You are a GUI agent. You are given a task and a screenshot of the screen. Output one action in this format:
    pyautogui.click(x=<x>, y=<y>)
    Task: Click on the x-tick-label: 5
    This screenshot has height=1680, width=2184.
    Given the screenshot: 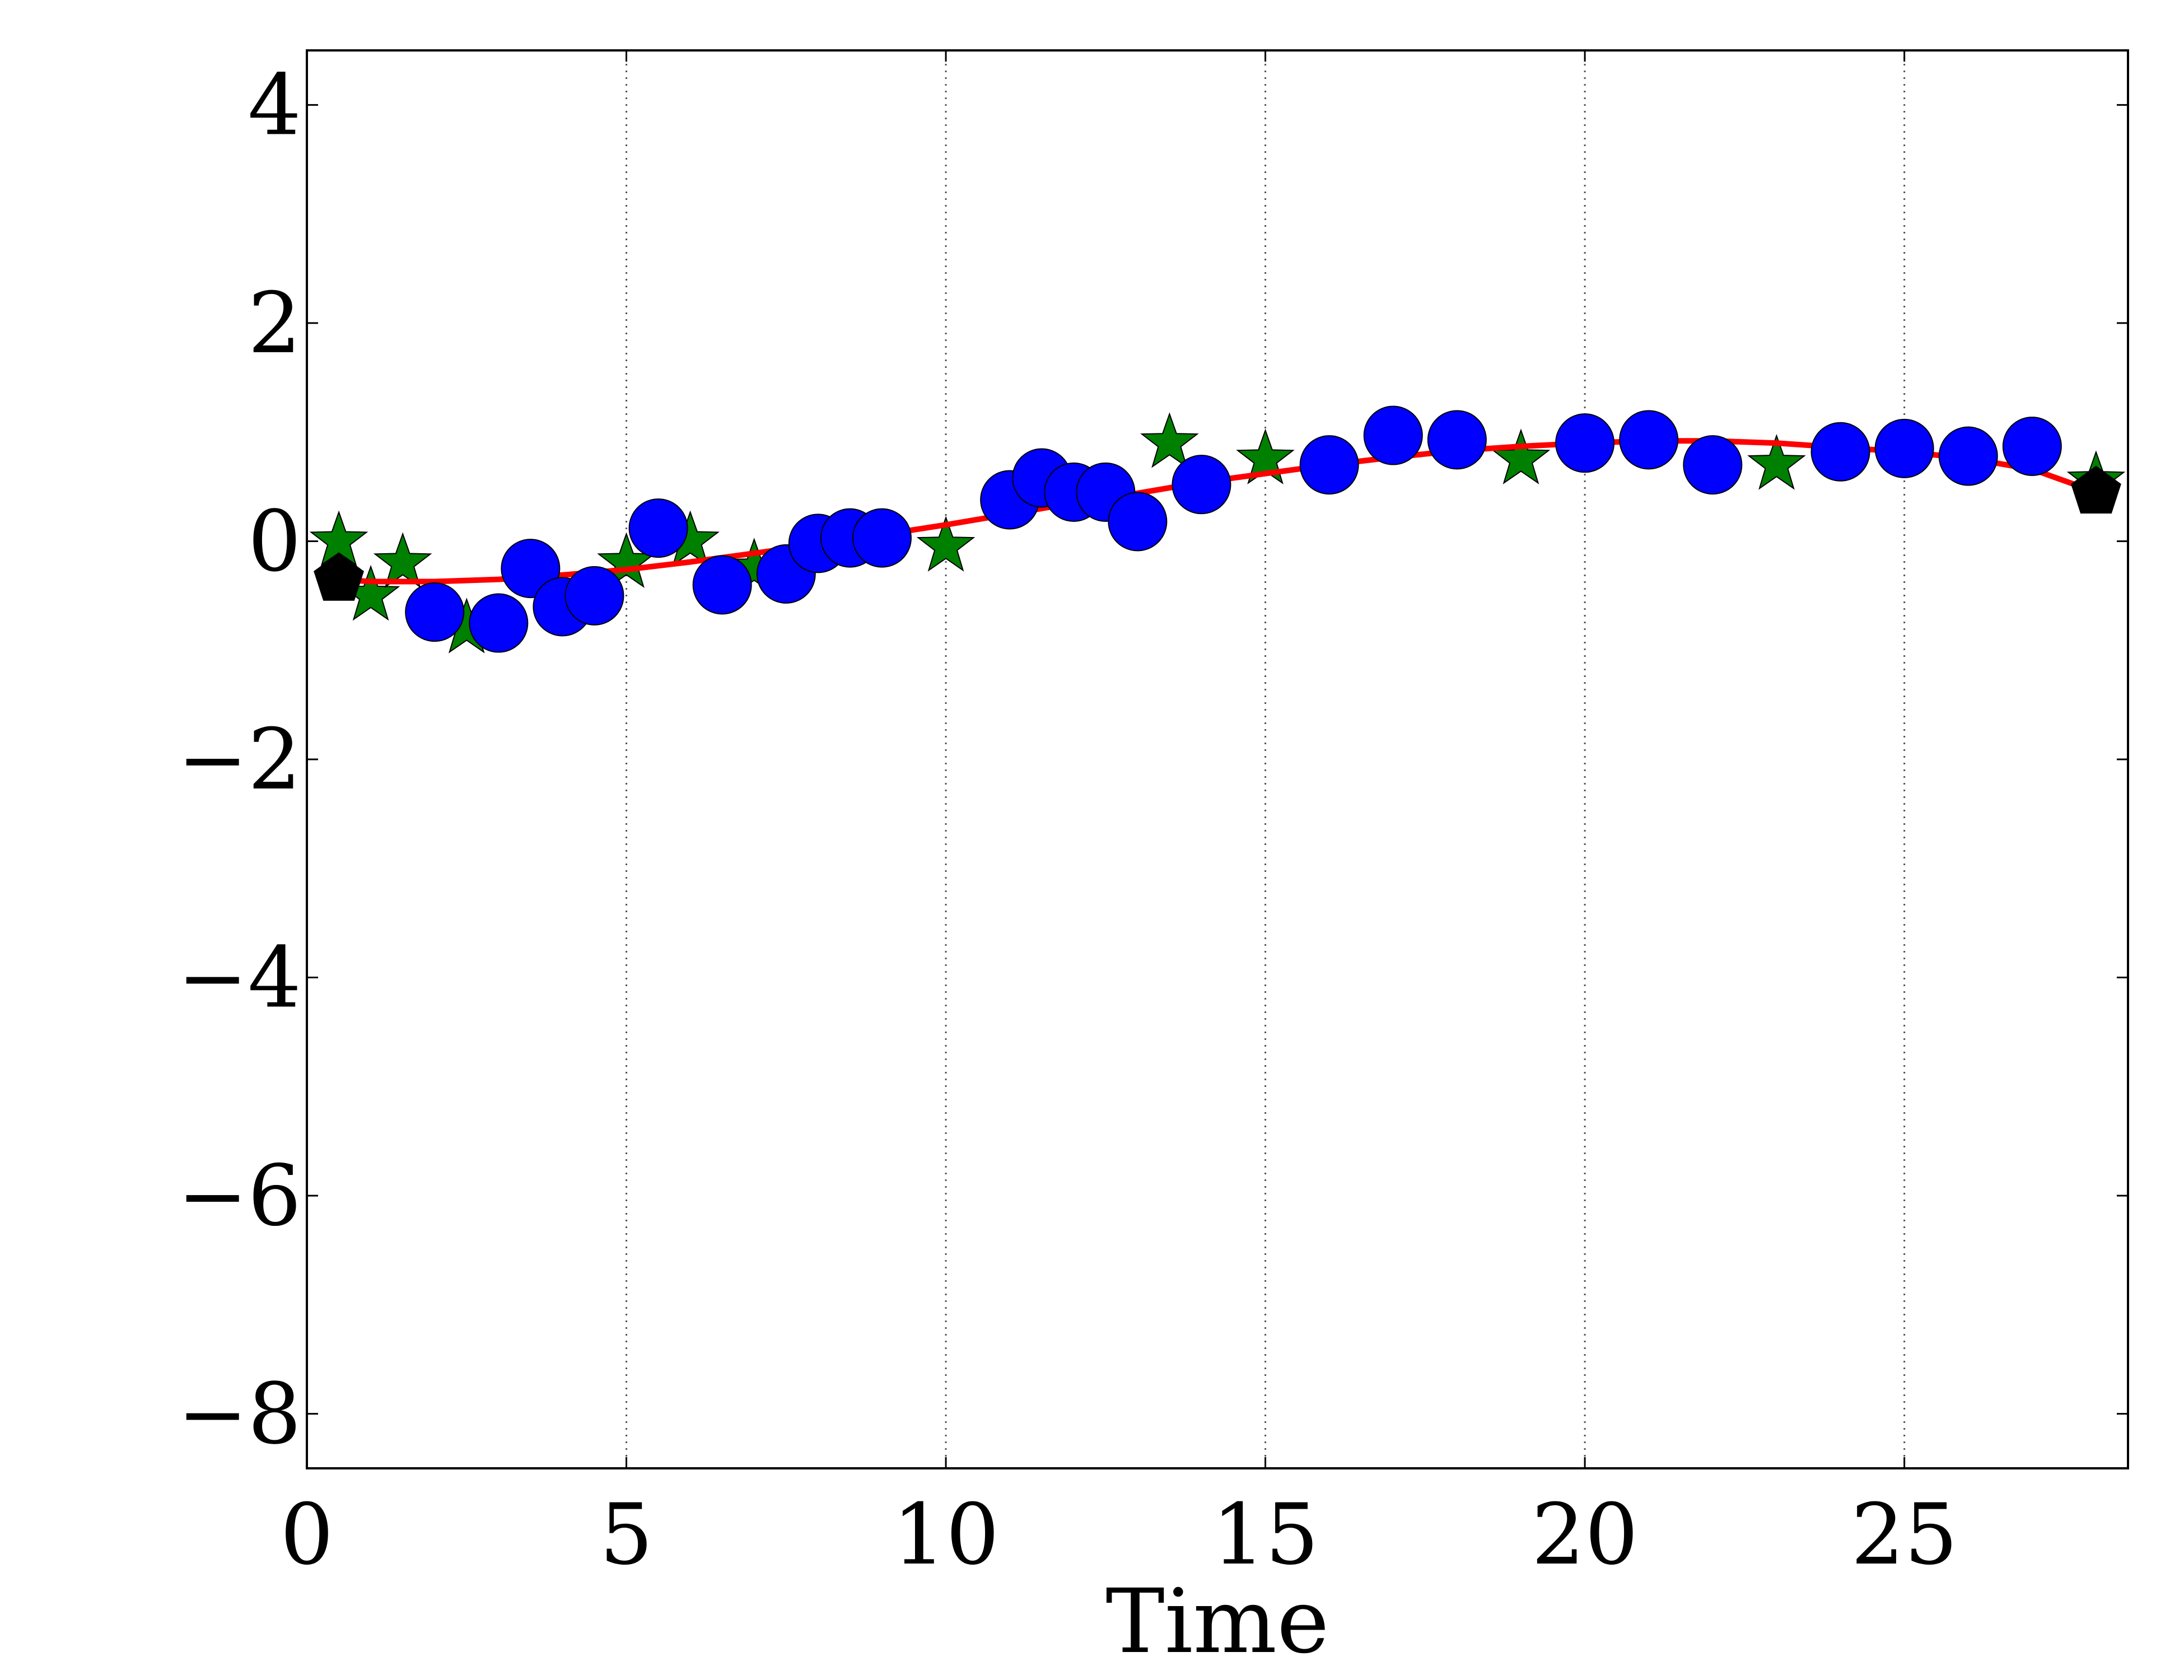 What is the action you would take?
    pyautogui.click(x=627, y=1535)
    